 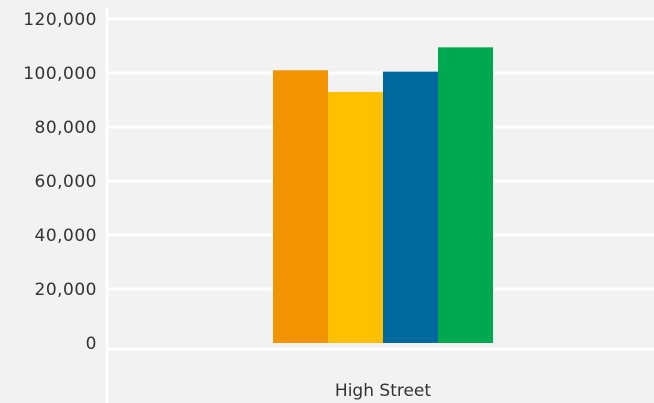 I want to click on x-axis-labels: High Street, so click(x=383, y=391).